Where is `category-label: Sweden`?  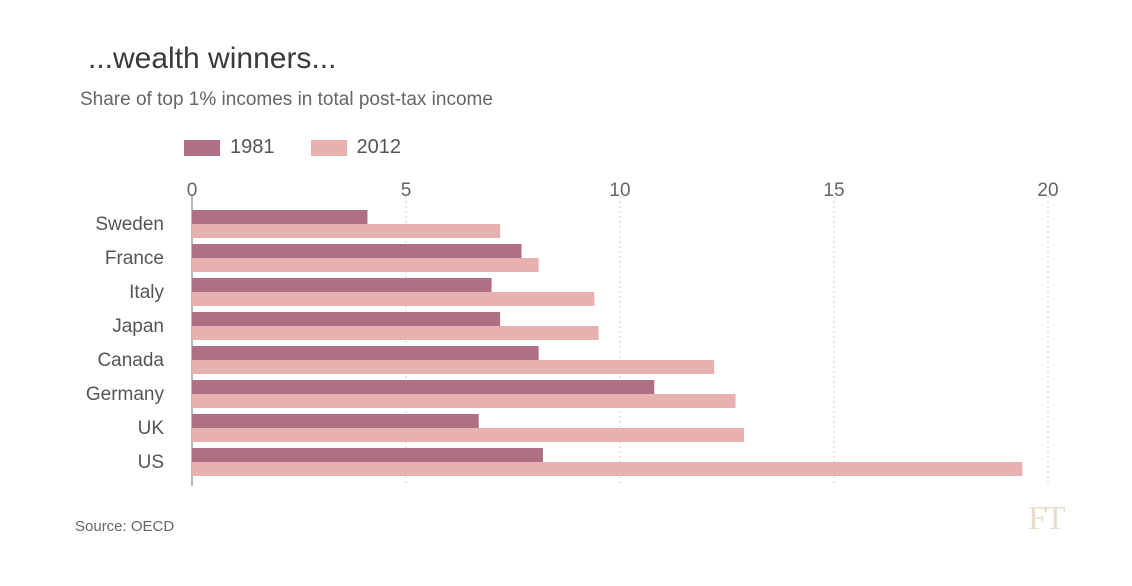 category-label: Sweden is located at coordinates (129, 224).